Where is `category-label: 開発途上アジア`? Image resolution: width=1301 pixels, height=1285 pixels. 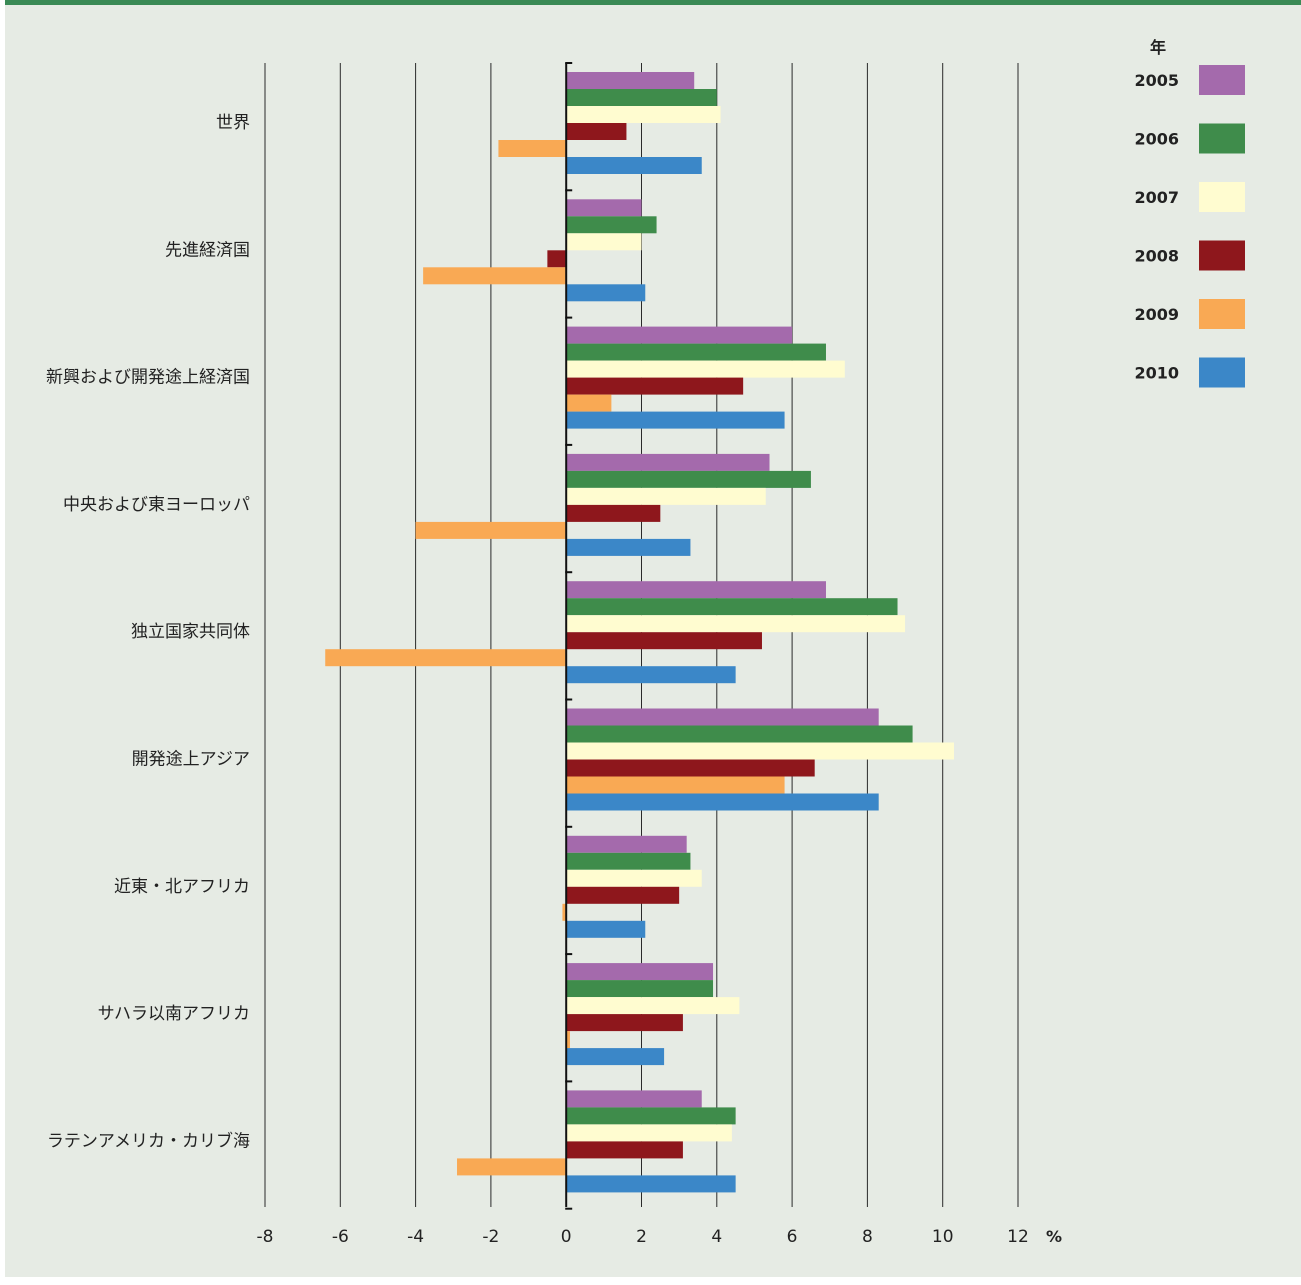 category-label: 開発途上アジア is located at coordinates (191, 760).